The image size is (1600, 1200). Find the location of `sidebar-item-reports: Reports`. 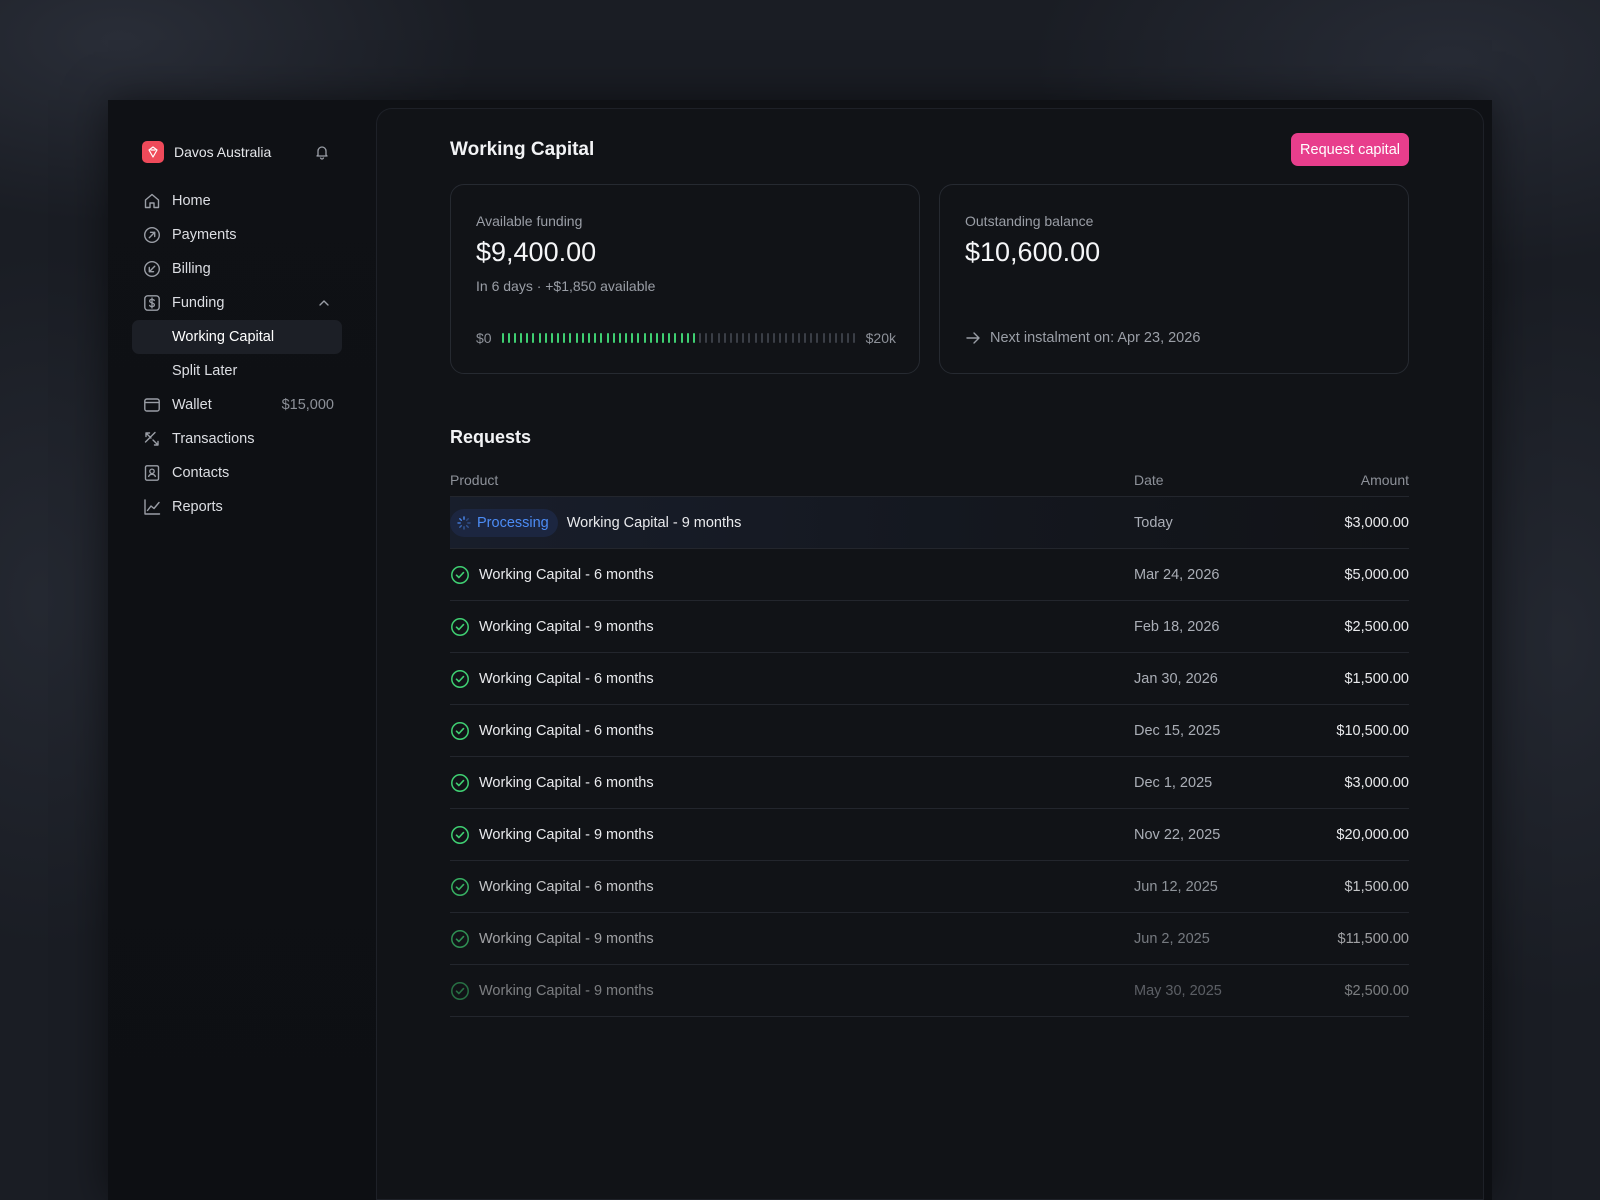

sidebar-item-reports: Reports is located at coordinates (237, 507).